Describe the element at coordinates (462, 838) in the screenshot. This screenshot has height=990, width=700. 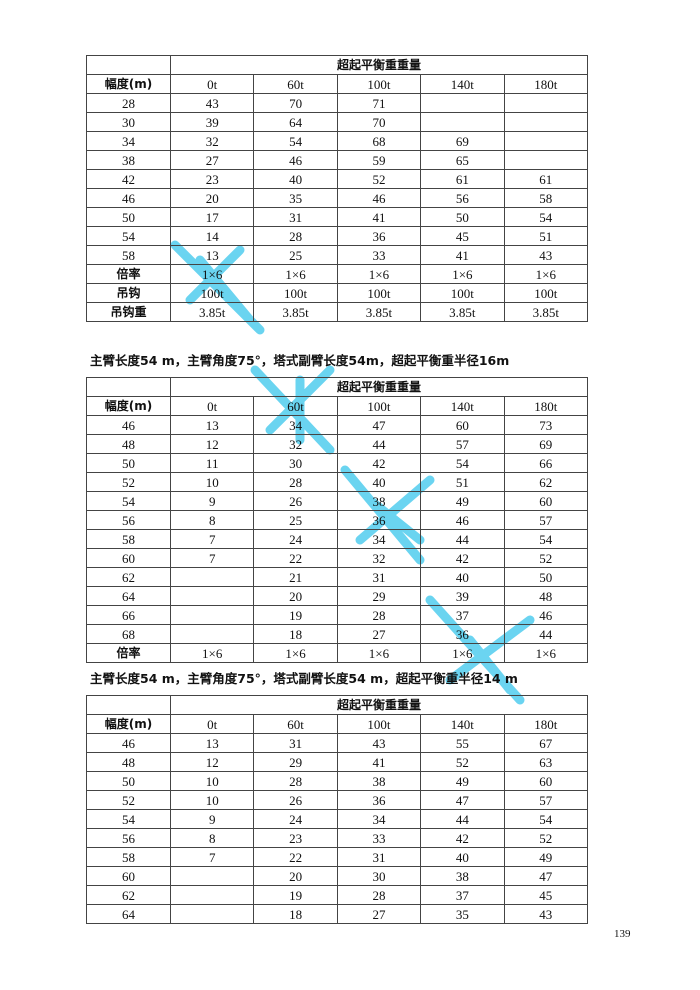
I see `cell: 42` at that location.